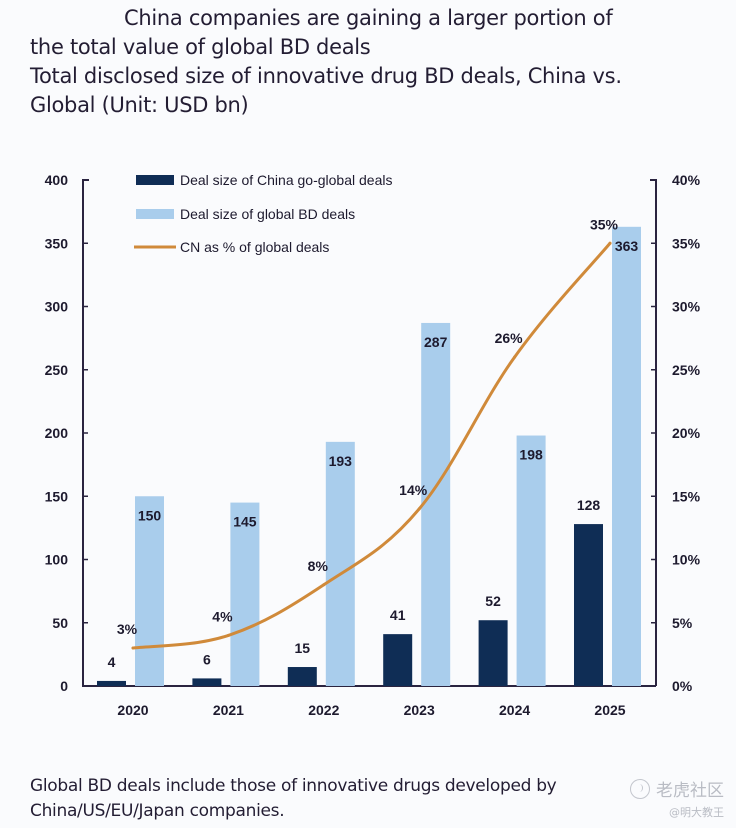 The image size is (736, 828). I want to click on right-tick-label: 30%, so click(686, 307).